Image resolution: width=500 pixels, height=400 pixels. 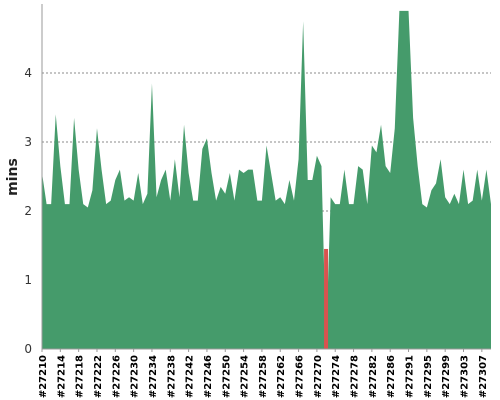 I want to click on x-tick-label: #27299, so click(x=446, y=376).